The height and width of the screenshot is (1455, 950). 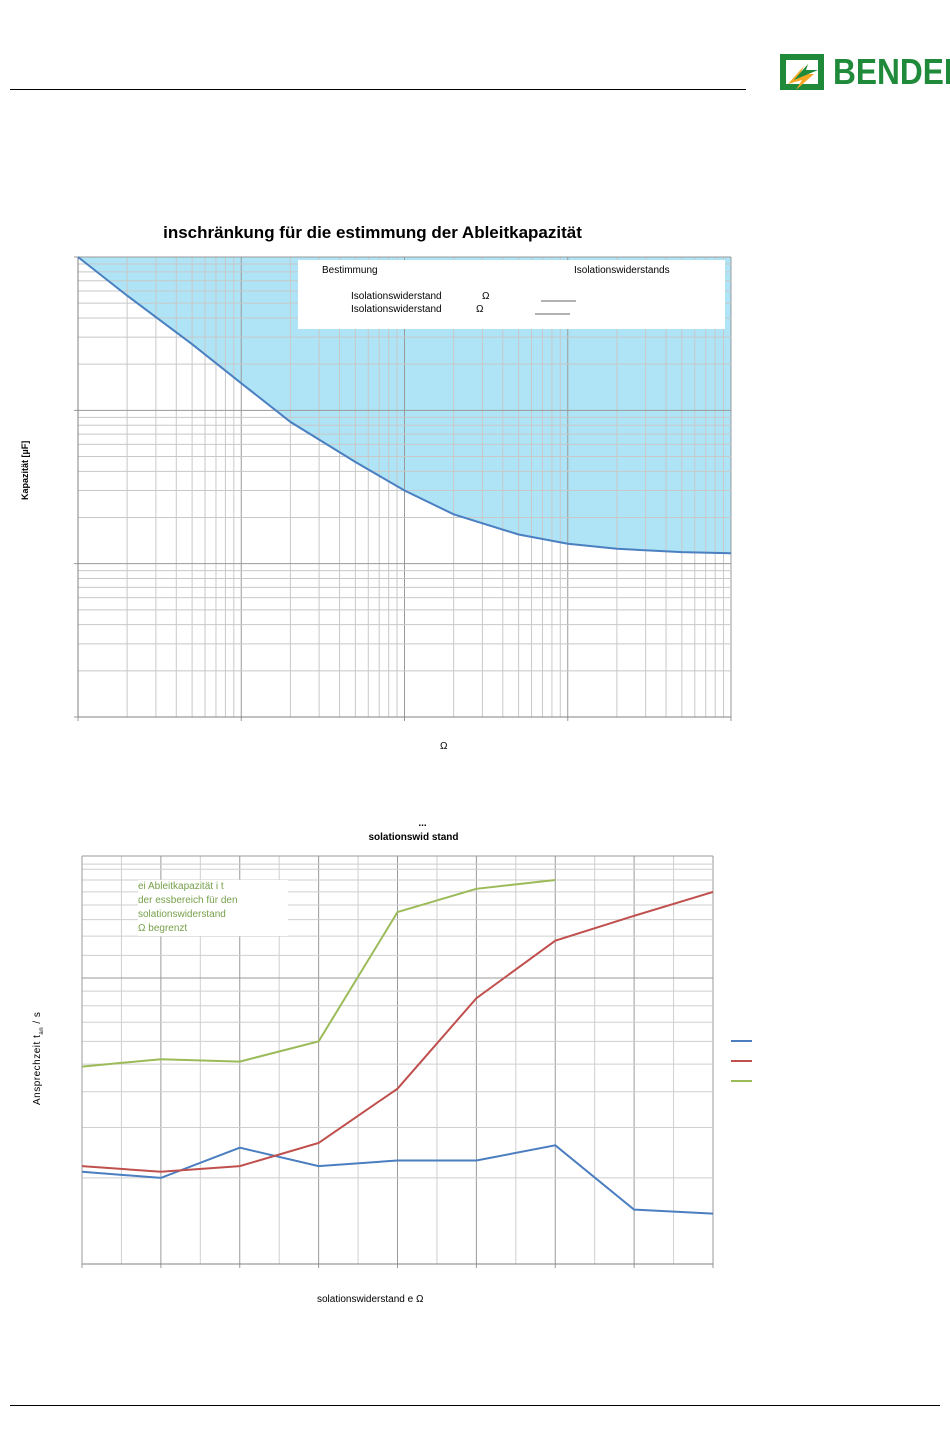 What do you see at coordinates (511, 294) in the screenshot?
I see `chart1-legend-box` at bounding box center [511, 294].